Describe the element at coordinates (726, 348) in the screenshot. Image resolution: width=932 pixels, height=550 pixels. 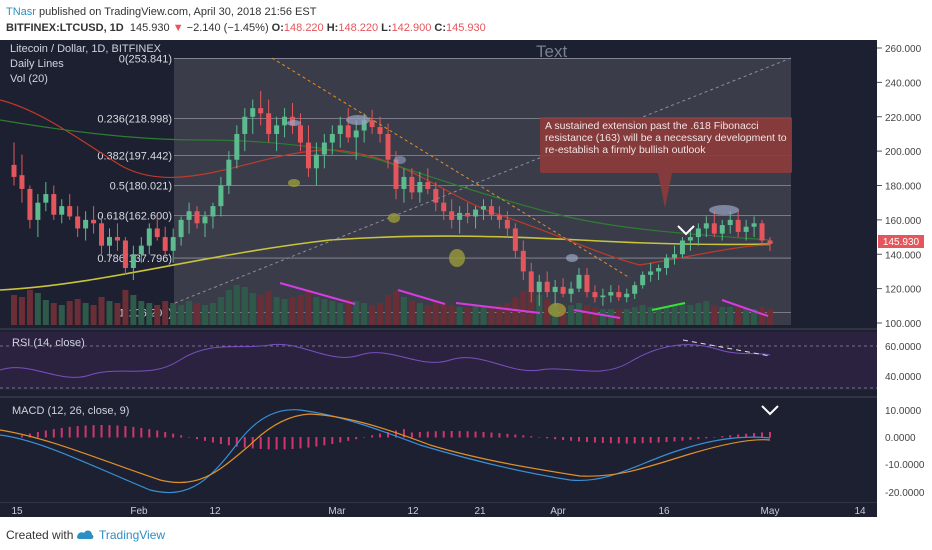
I see `rsi-trendline` at that location.